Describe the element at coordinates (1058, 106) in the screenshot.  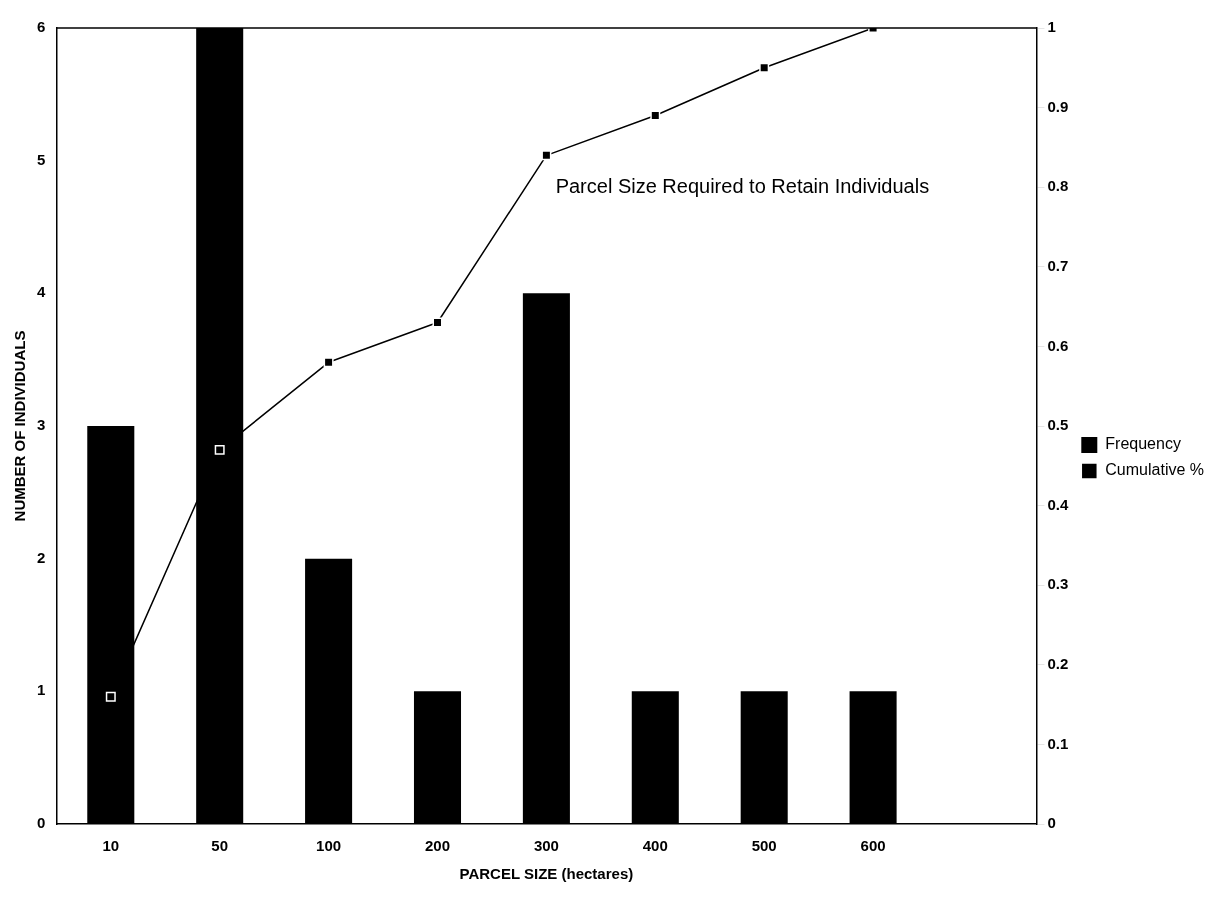
I see `y2-tick-label: 0.9` at that location.